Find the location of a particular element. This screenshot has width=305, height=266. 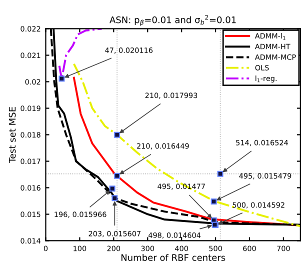

chart-title: ASN: p$_{β}$=0.01 and σ$_{b}$$^{2}$=0.01 is located at coordinates (173, 20).